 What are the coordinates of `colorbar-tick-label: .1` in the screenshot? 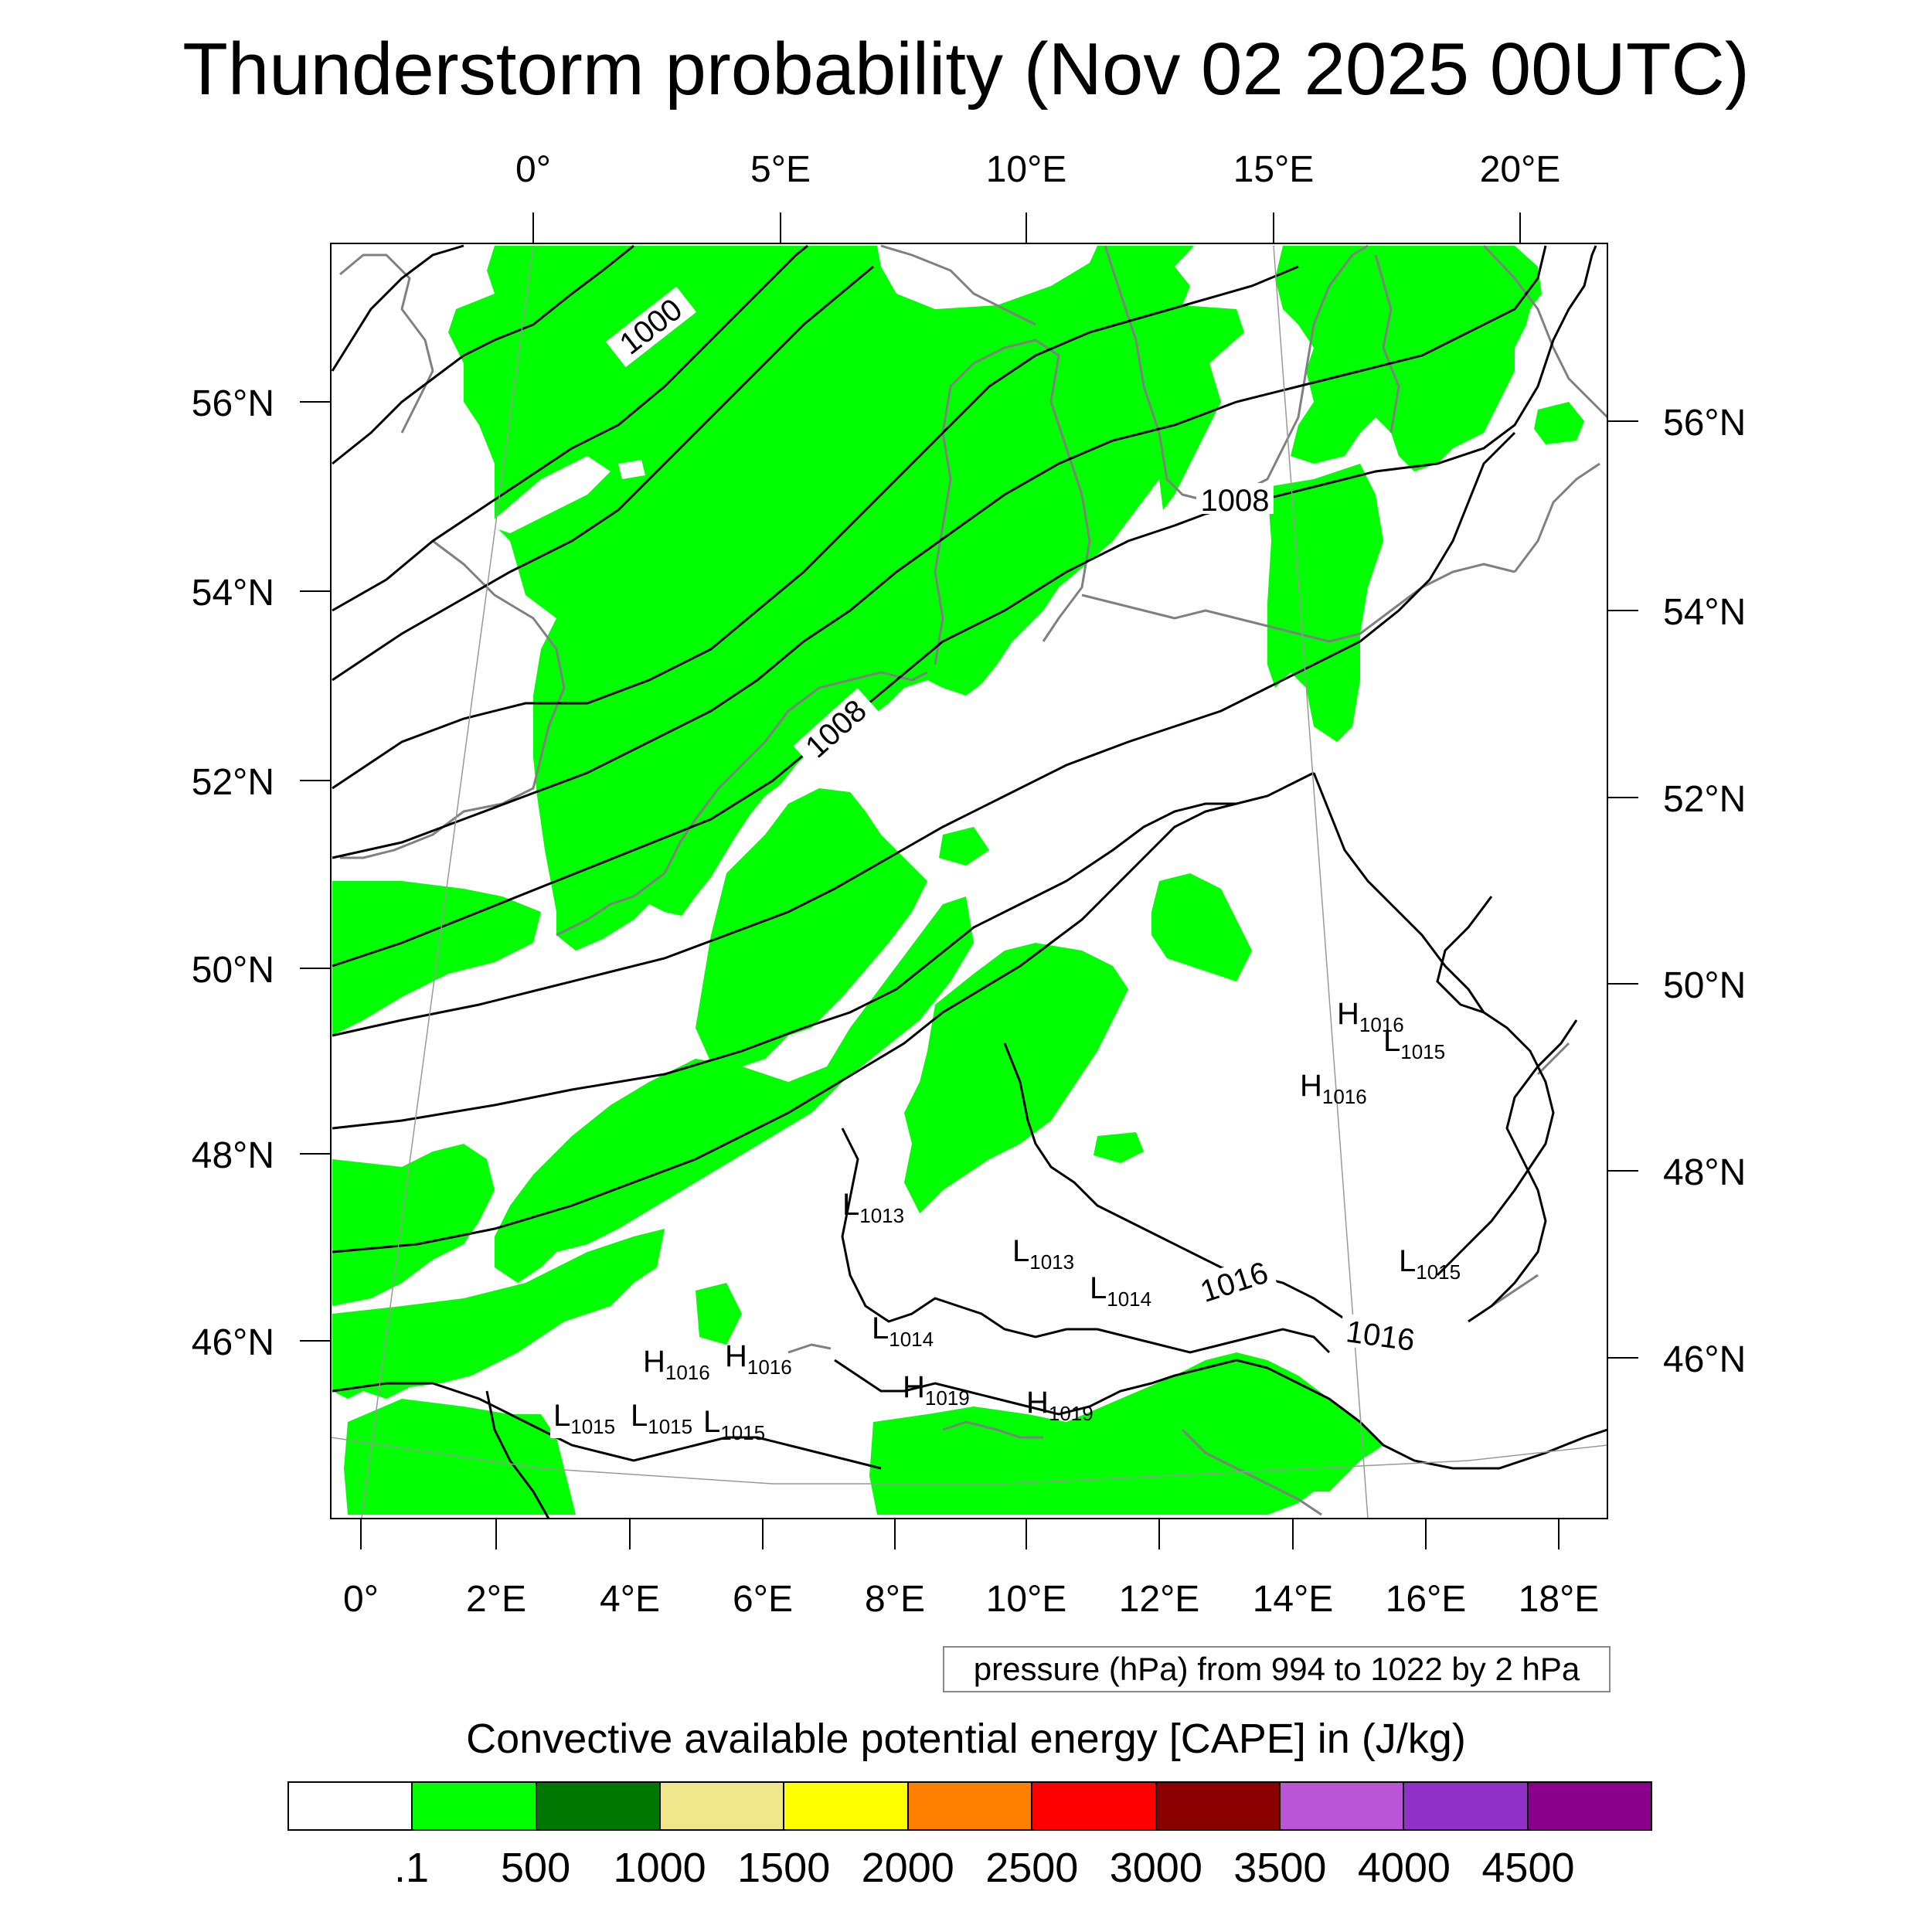 It's located at (412, 1868).